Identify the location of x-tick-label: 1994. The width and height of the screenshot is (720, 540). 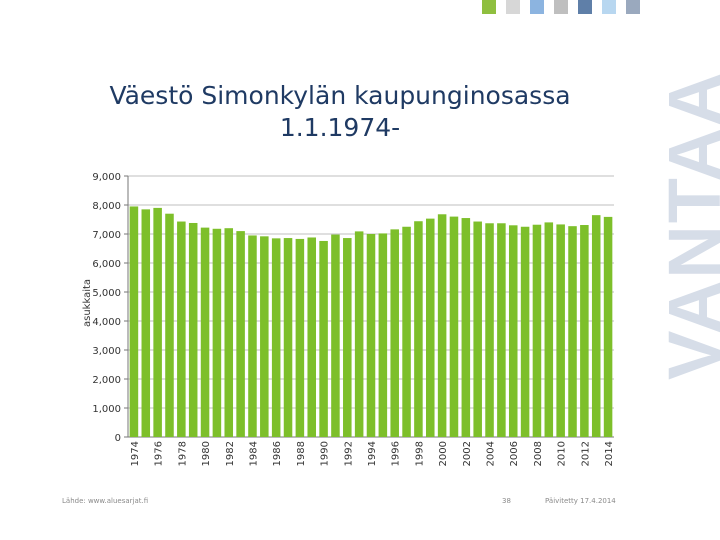
(372, 453).